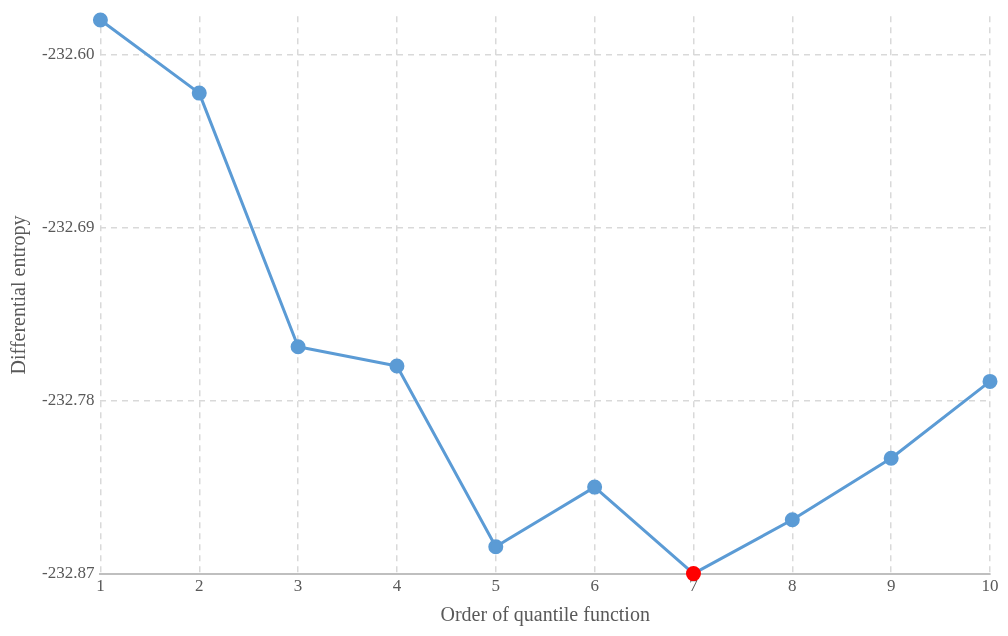  What do you see at coordinates (68, 573) in the screenshot?
I see `y-tick-label: -232.87` at bounding box center [68, 573].